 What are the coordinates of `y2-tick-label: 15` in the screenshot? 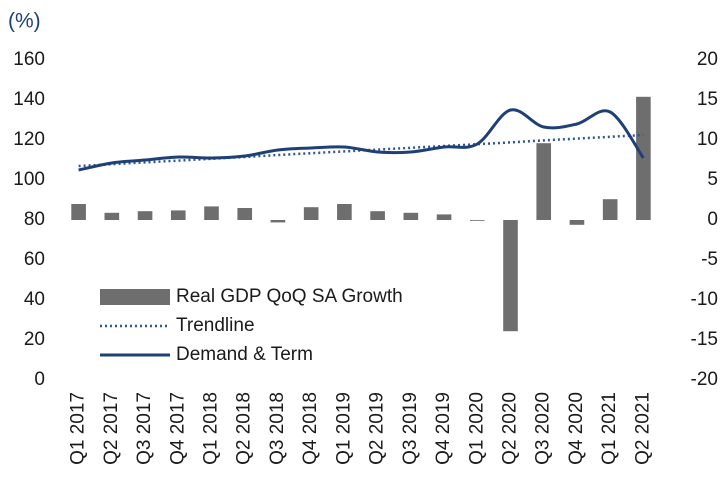 It's located at (707, 99).